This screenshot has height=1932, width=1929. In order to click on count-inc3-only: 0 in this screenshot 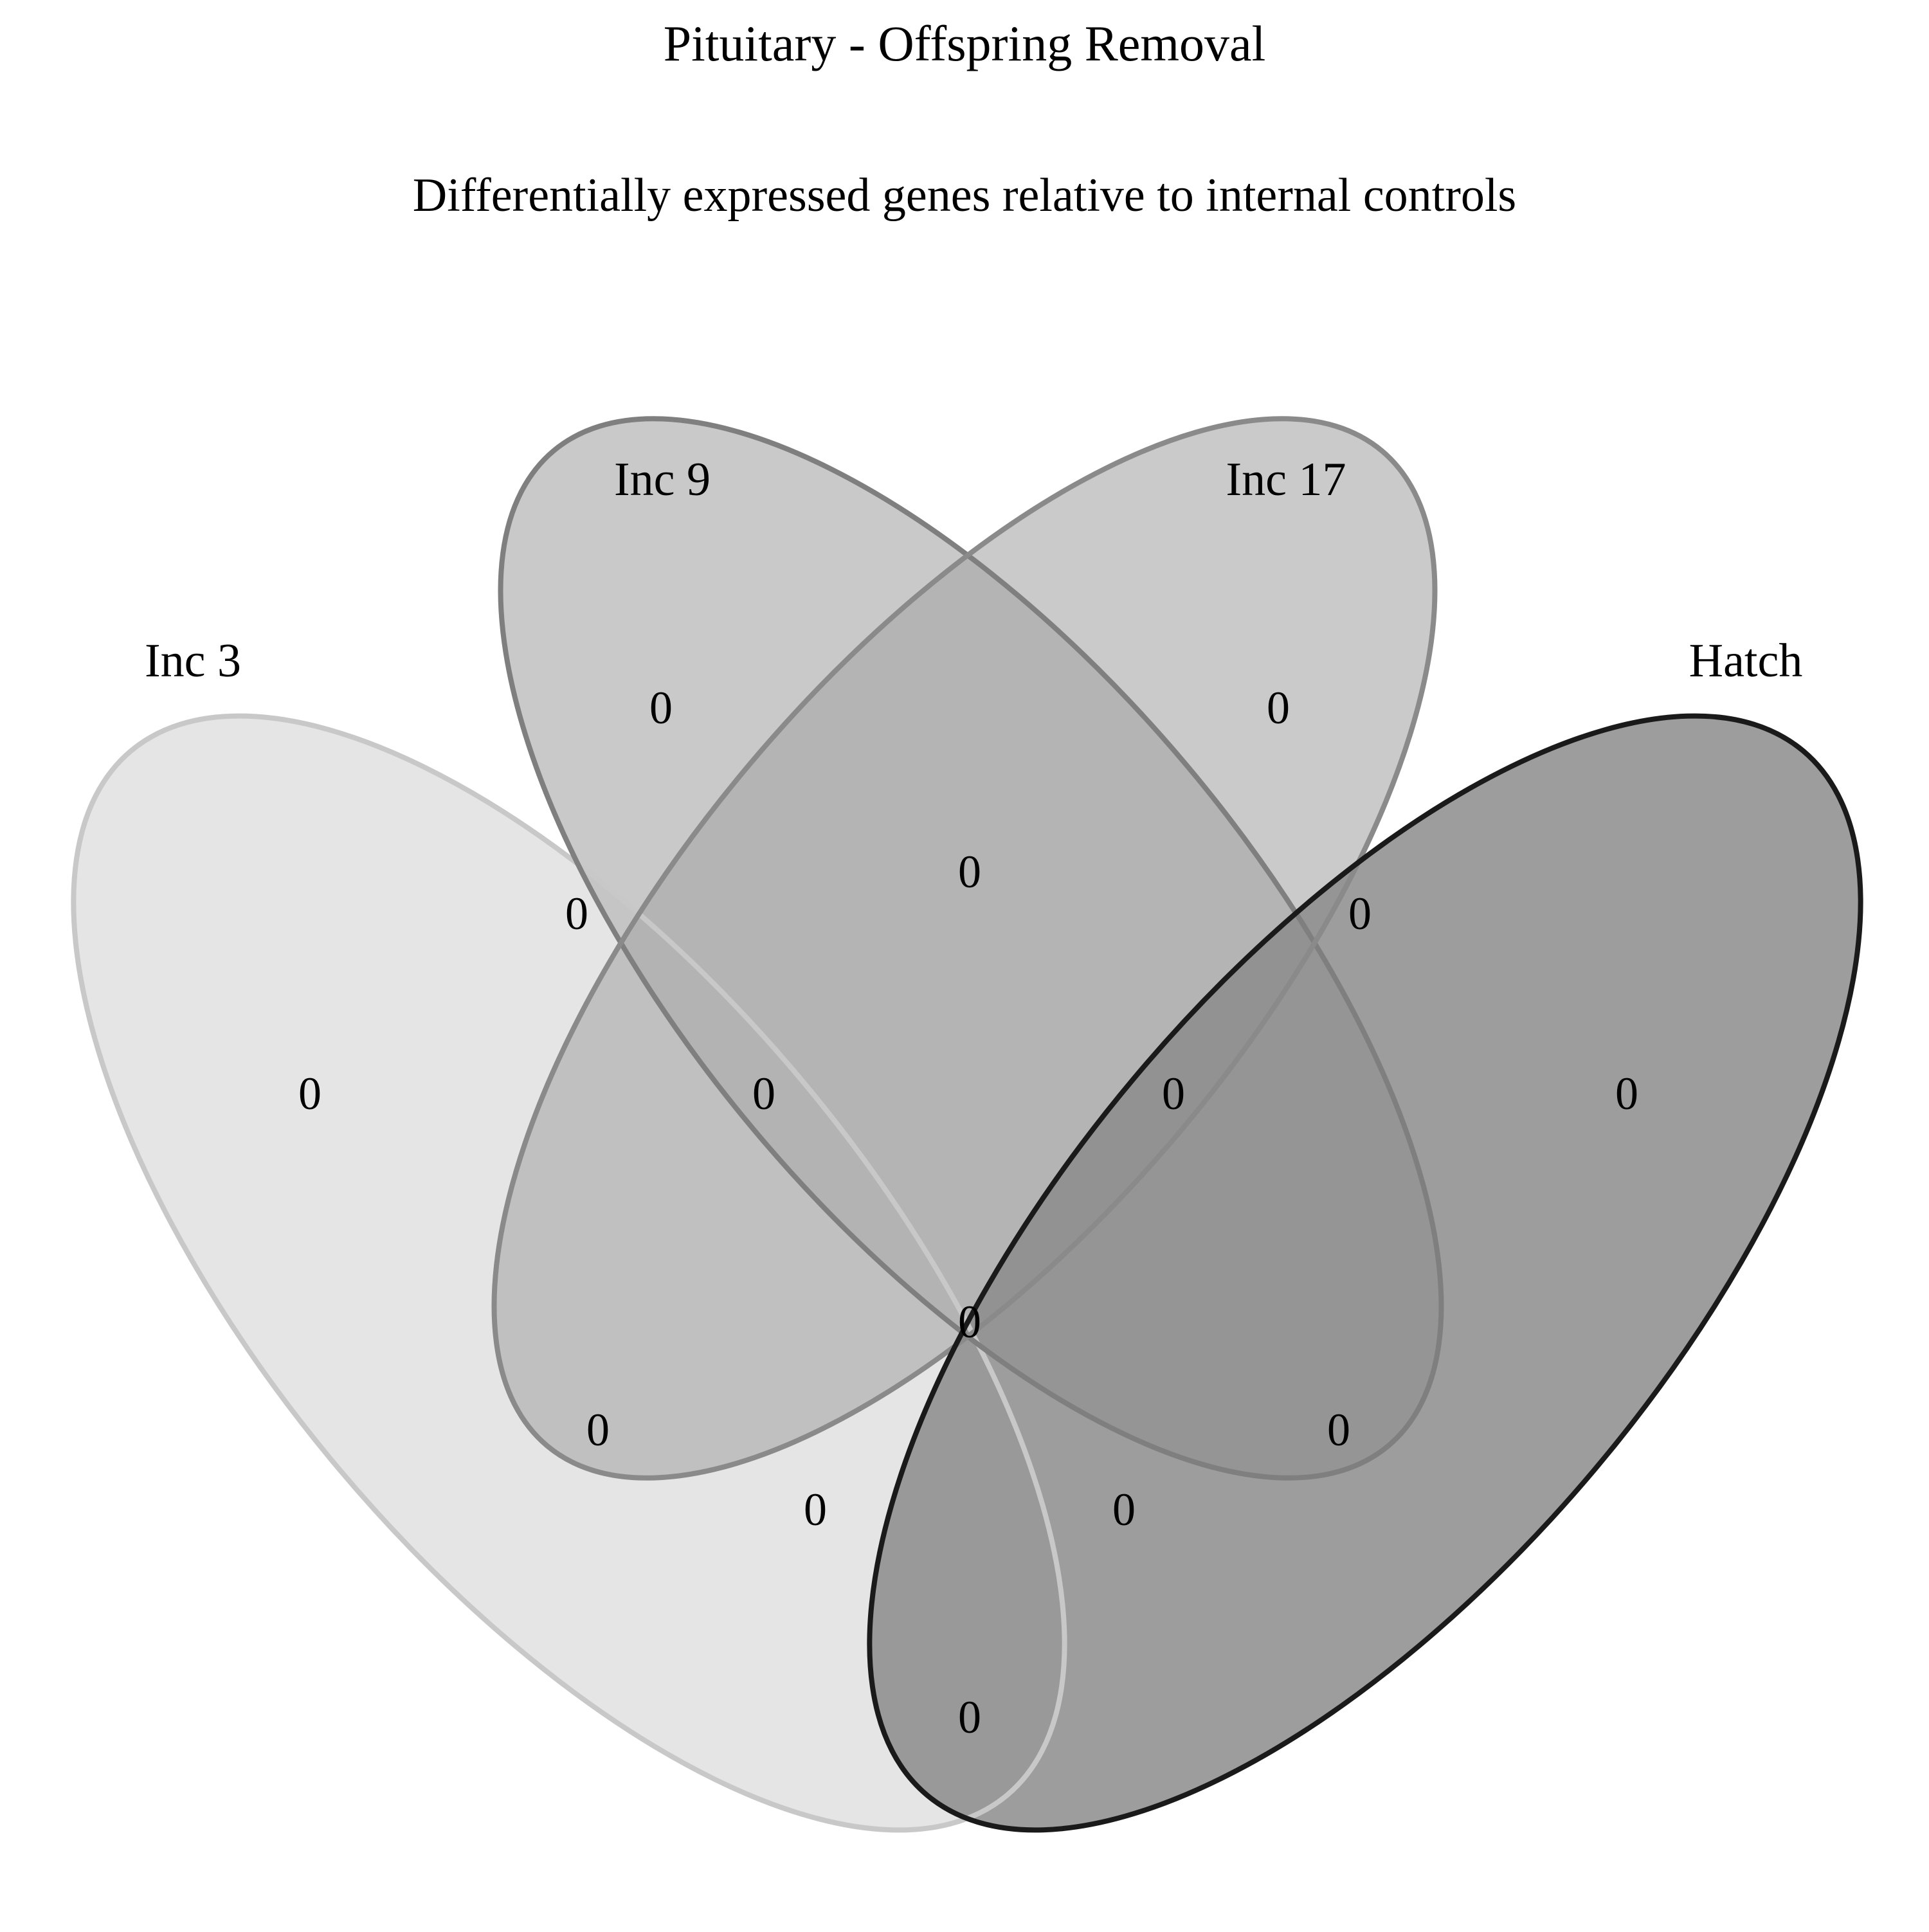, I will do `click(310, 1093)`.